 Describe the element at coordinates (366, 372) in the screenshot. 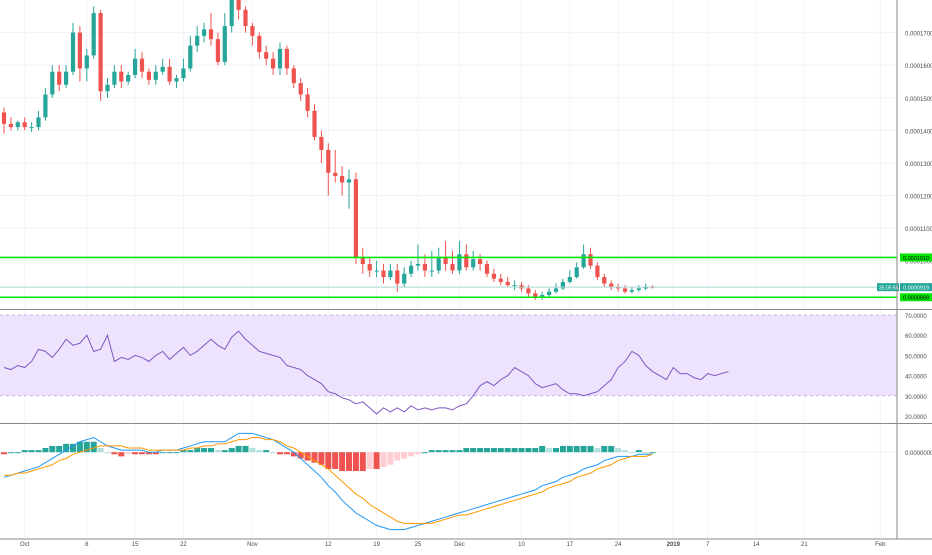

I see `rsi-line` at that location.